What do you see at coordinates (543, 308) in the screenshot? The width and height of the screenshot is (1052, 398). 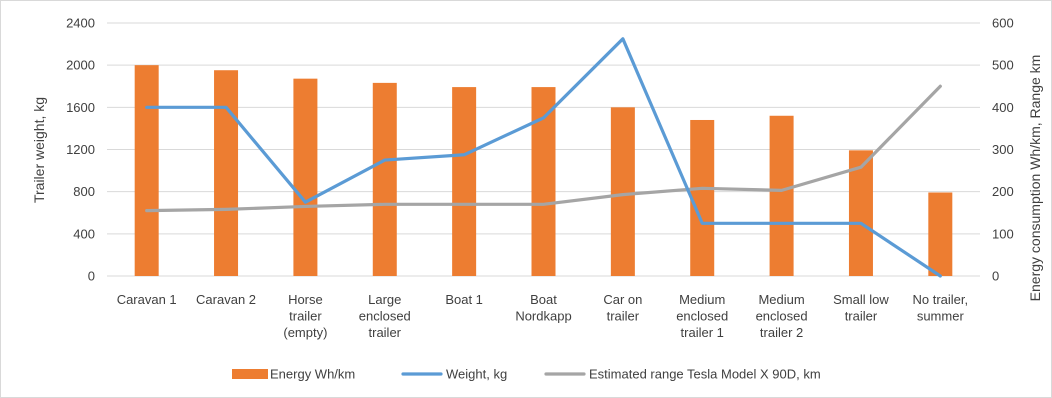 I see `category-label: Boat Nordkapp` at bounding box center [543, 308].